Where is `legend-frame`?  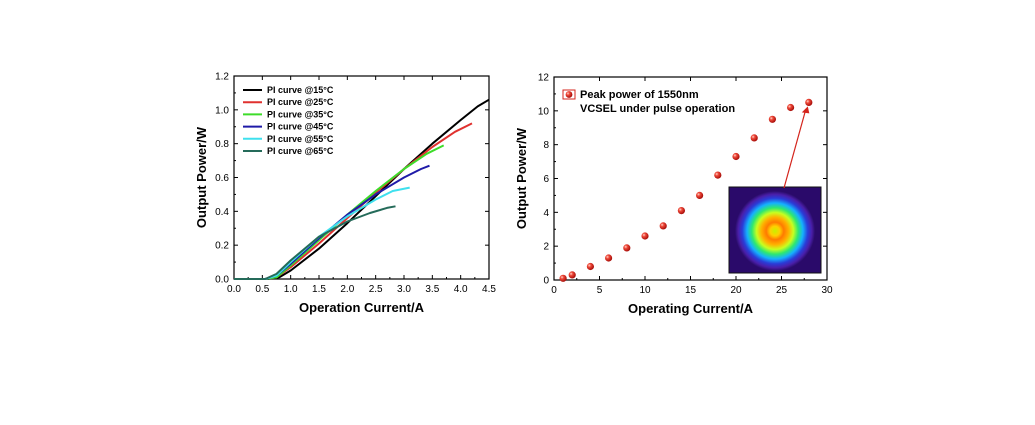 legend-frame is located at coordinates (569, 94).